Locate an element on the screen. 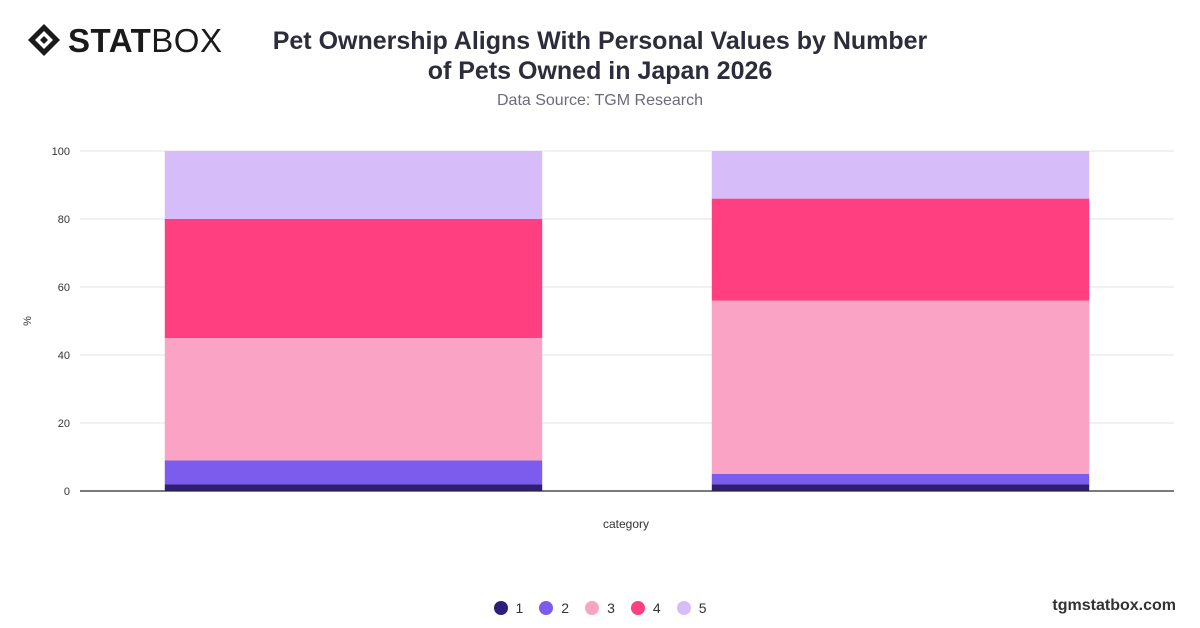  data-source: Data Source: TGM Research is located at coordinates (599, 100).